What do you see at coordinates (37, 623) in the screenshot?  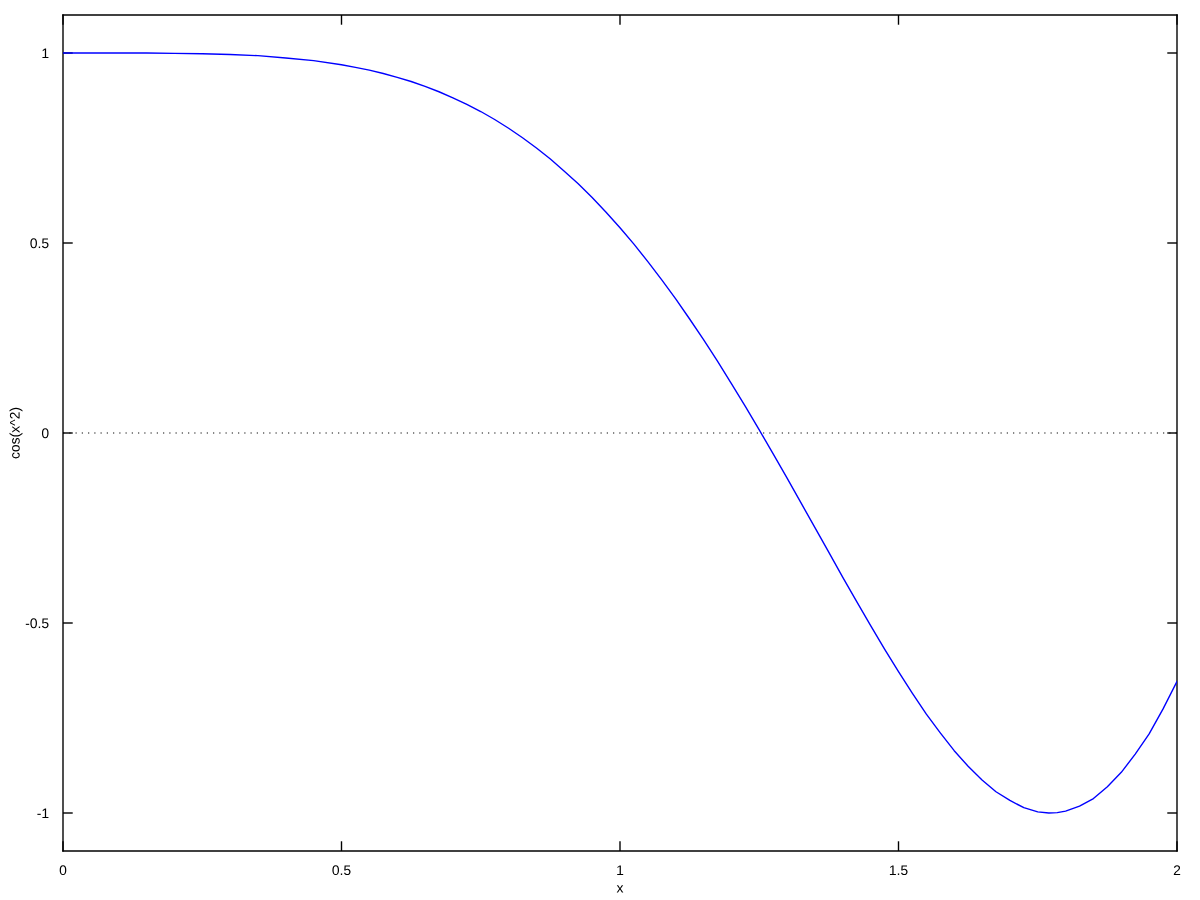 I see `y-tick-label: -0.5` at bounding box center [37, 623].